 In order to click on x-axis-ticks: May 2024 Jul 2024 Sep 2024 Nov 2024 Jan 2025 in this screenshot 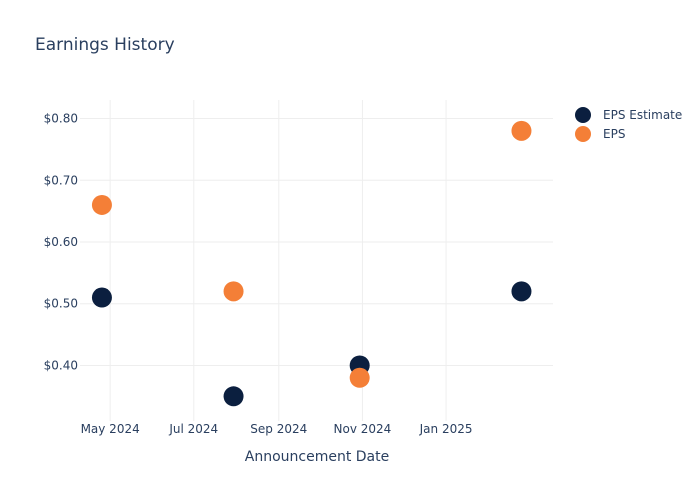, I will do `click(277, 429)`.